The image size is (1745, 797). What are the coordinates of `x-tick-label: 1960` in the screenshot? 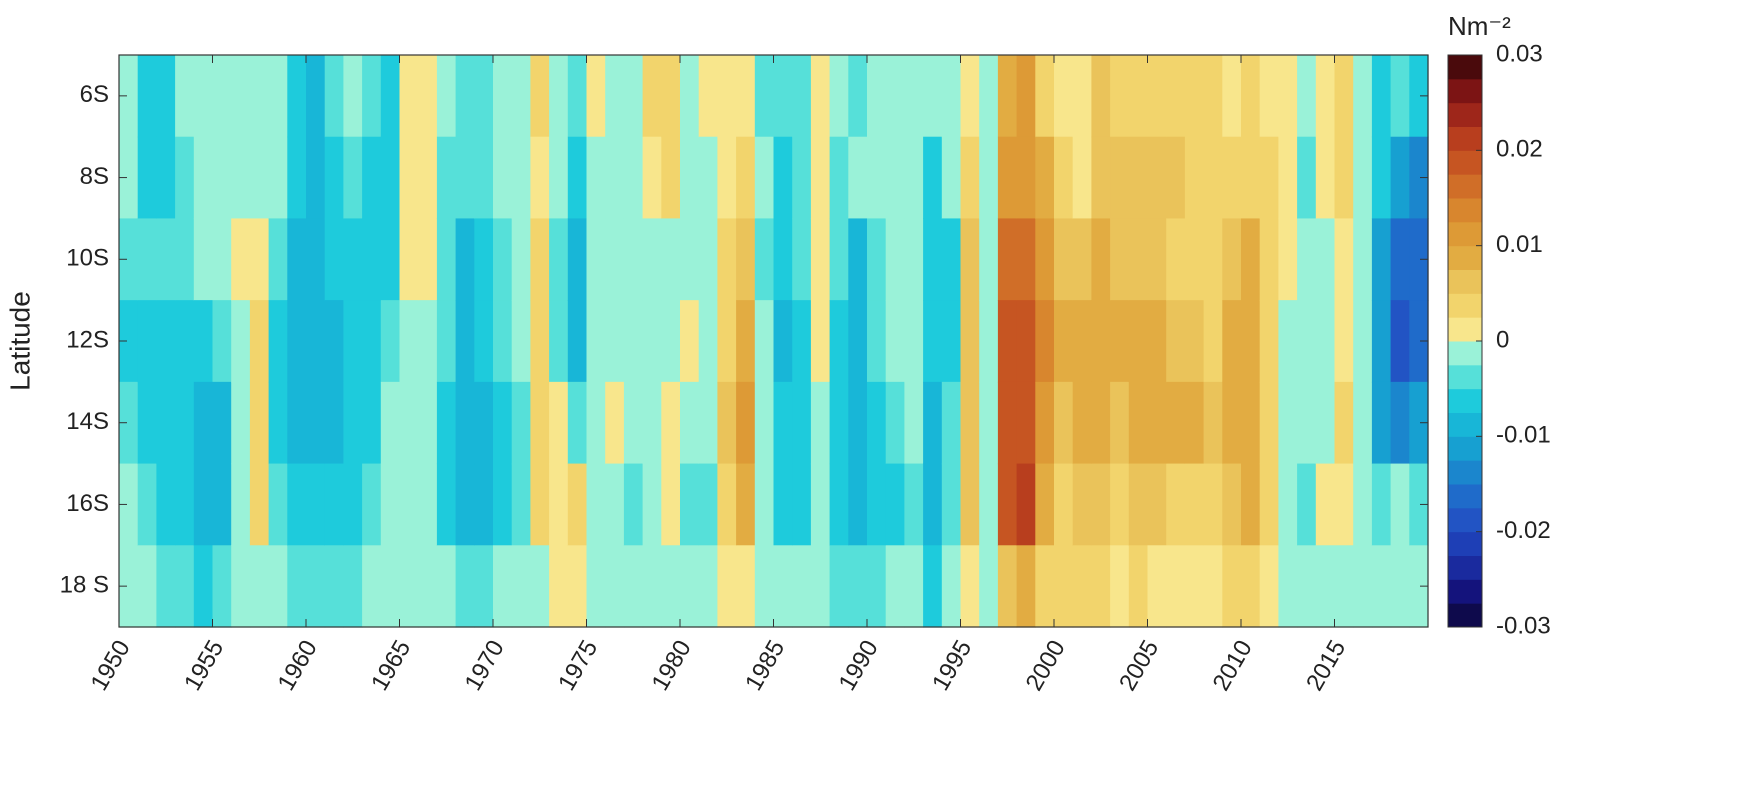 It's located at (298, 666).